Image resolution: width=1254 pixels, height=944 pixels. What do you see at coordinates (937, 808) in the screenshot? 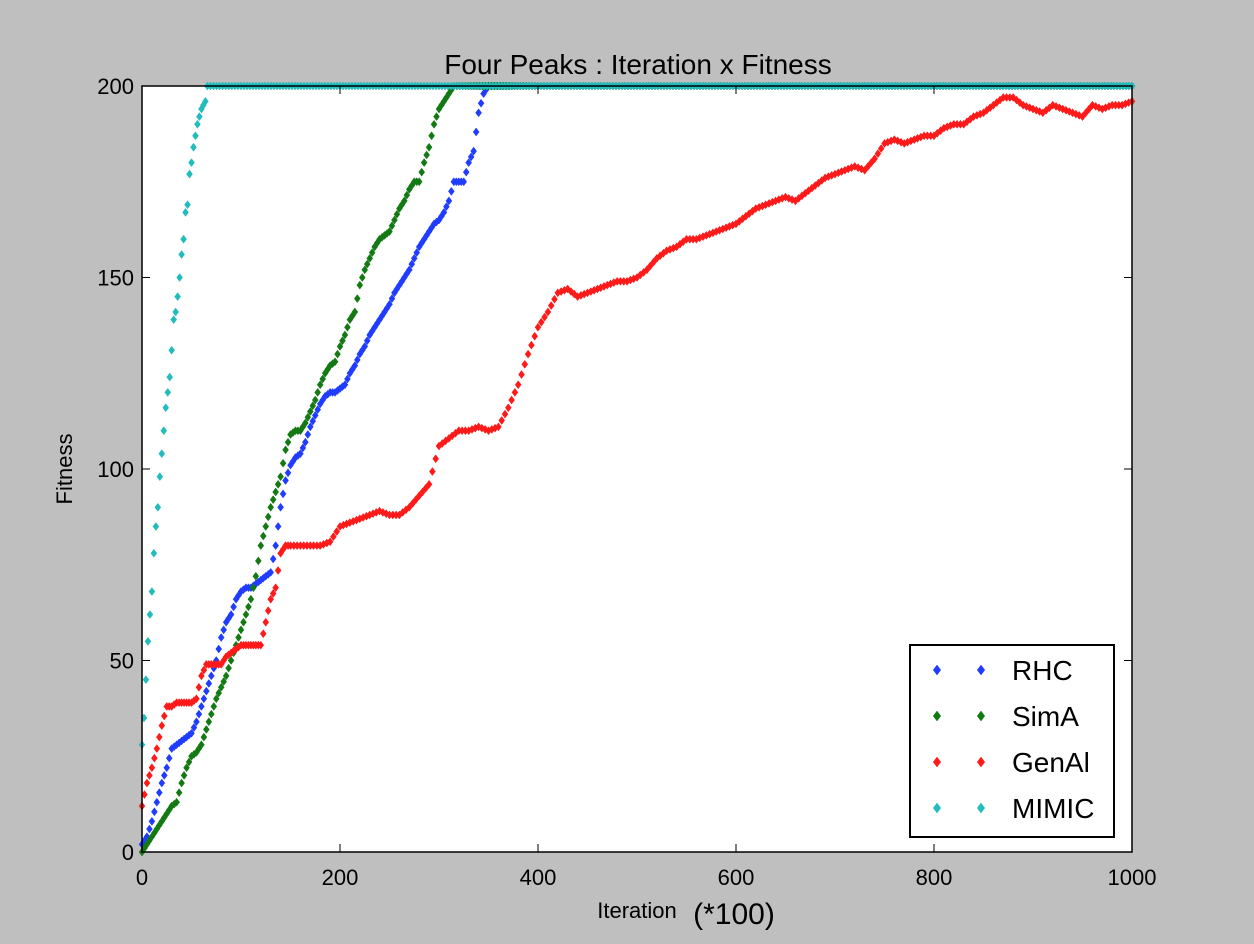
I see `legend-marker-mimic` at bounding box center [937, 808].